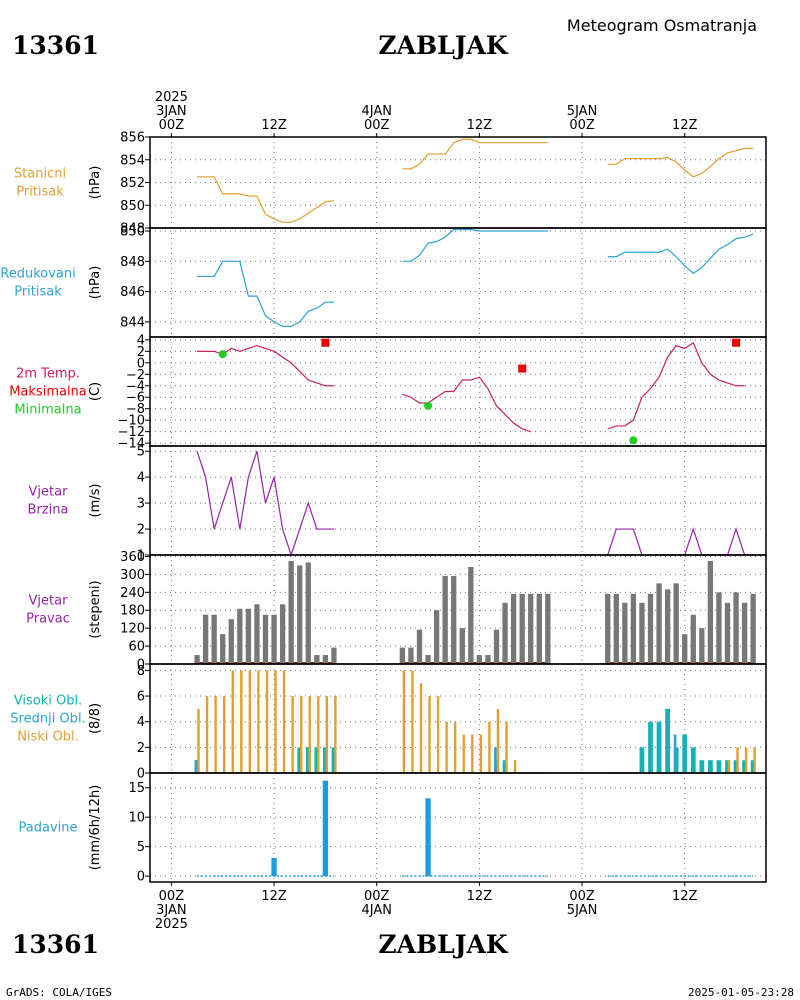 The height and width of the screenshot is (1000, 800). I want to click on panel-7-frame, so click(458, 827).